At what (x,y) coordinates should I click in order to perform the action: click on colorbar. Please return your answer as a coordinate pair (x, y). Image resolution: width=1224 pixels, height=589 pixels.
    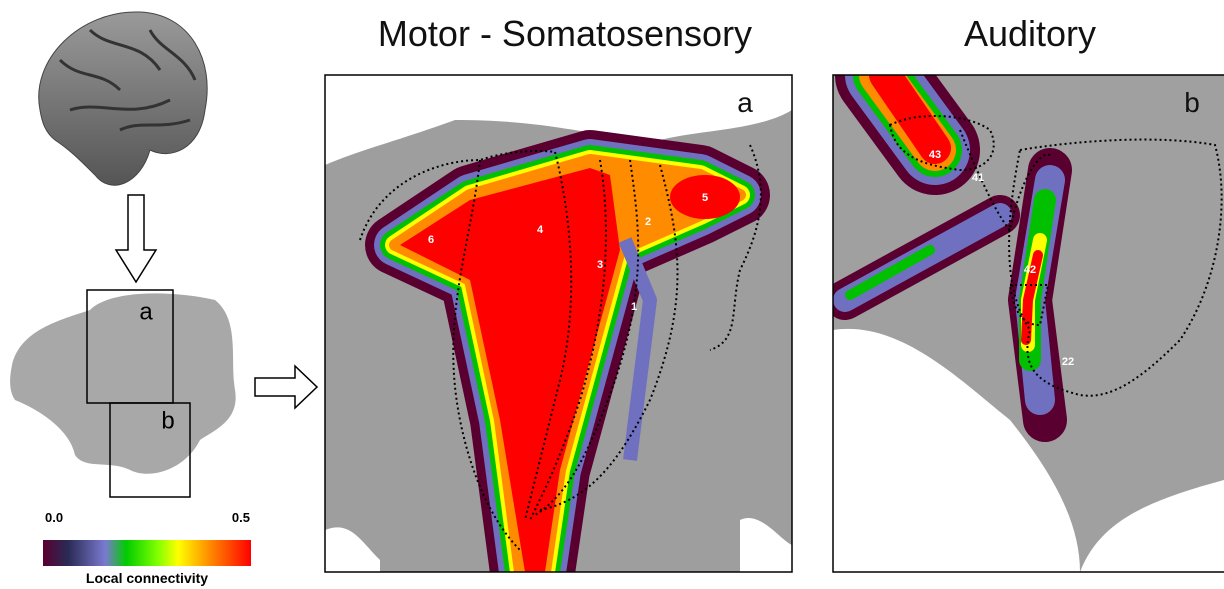
    Looking at the image, I should click on (147, 553).